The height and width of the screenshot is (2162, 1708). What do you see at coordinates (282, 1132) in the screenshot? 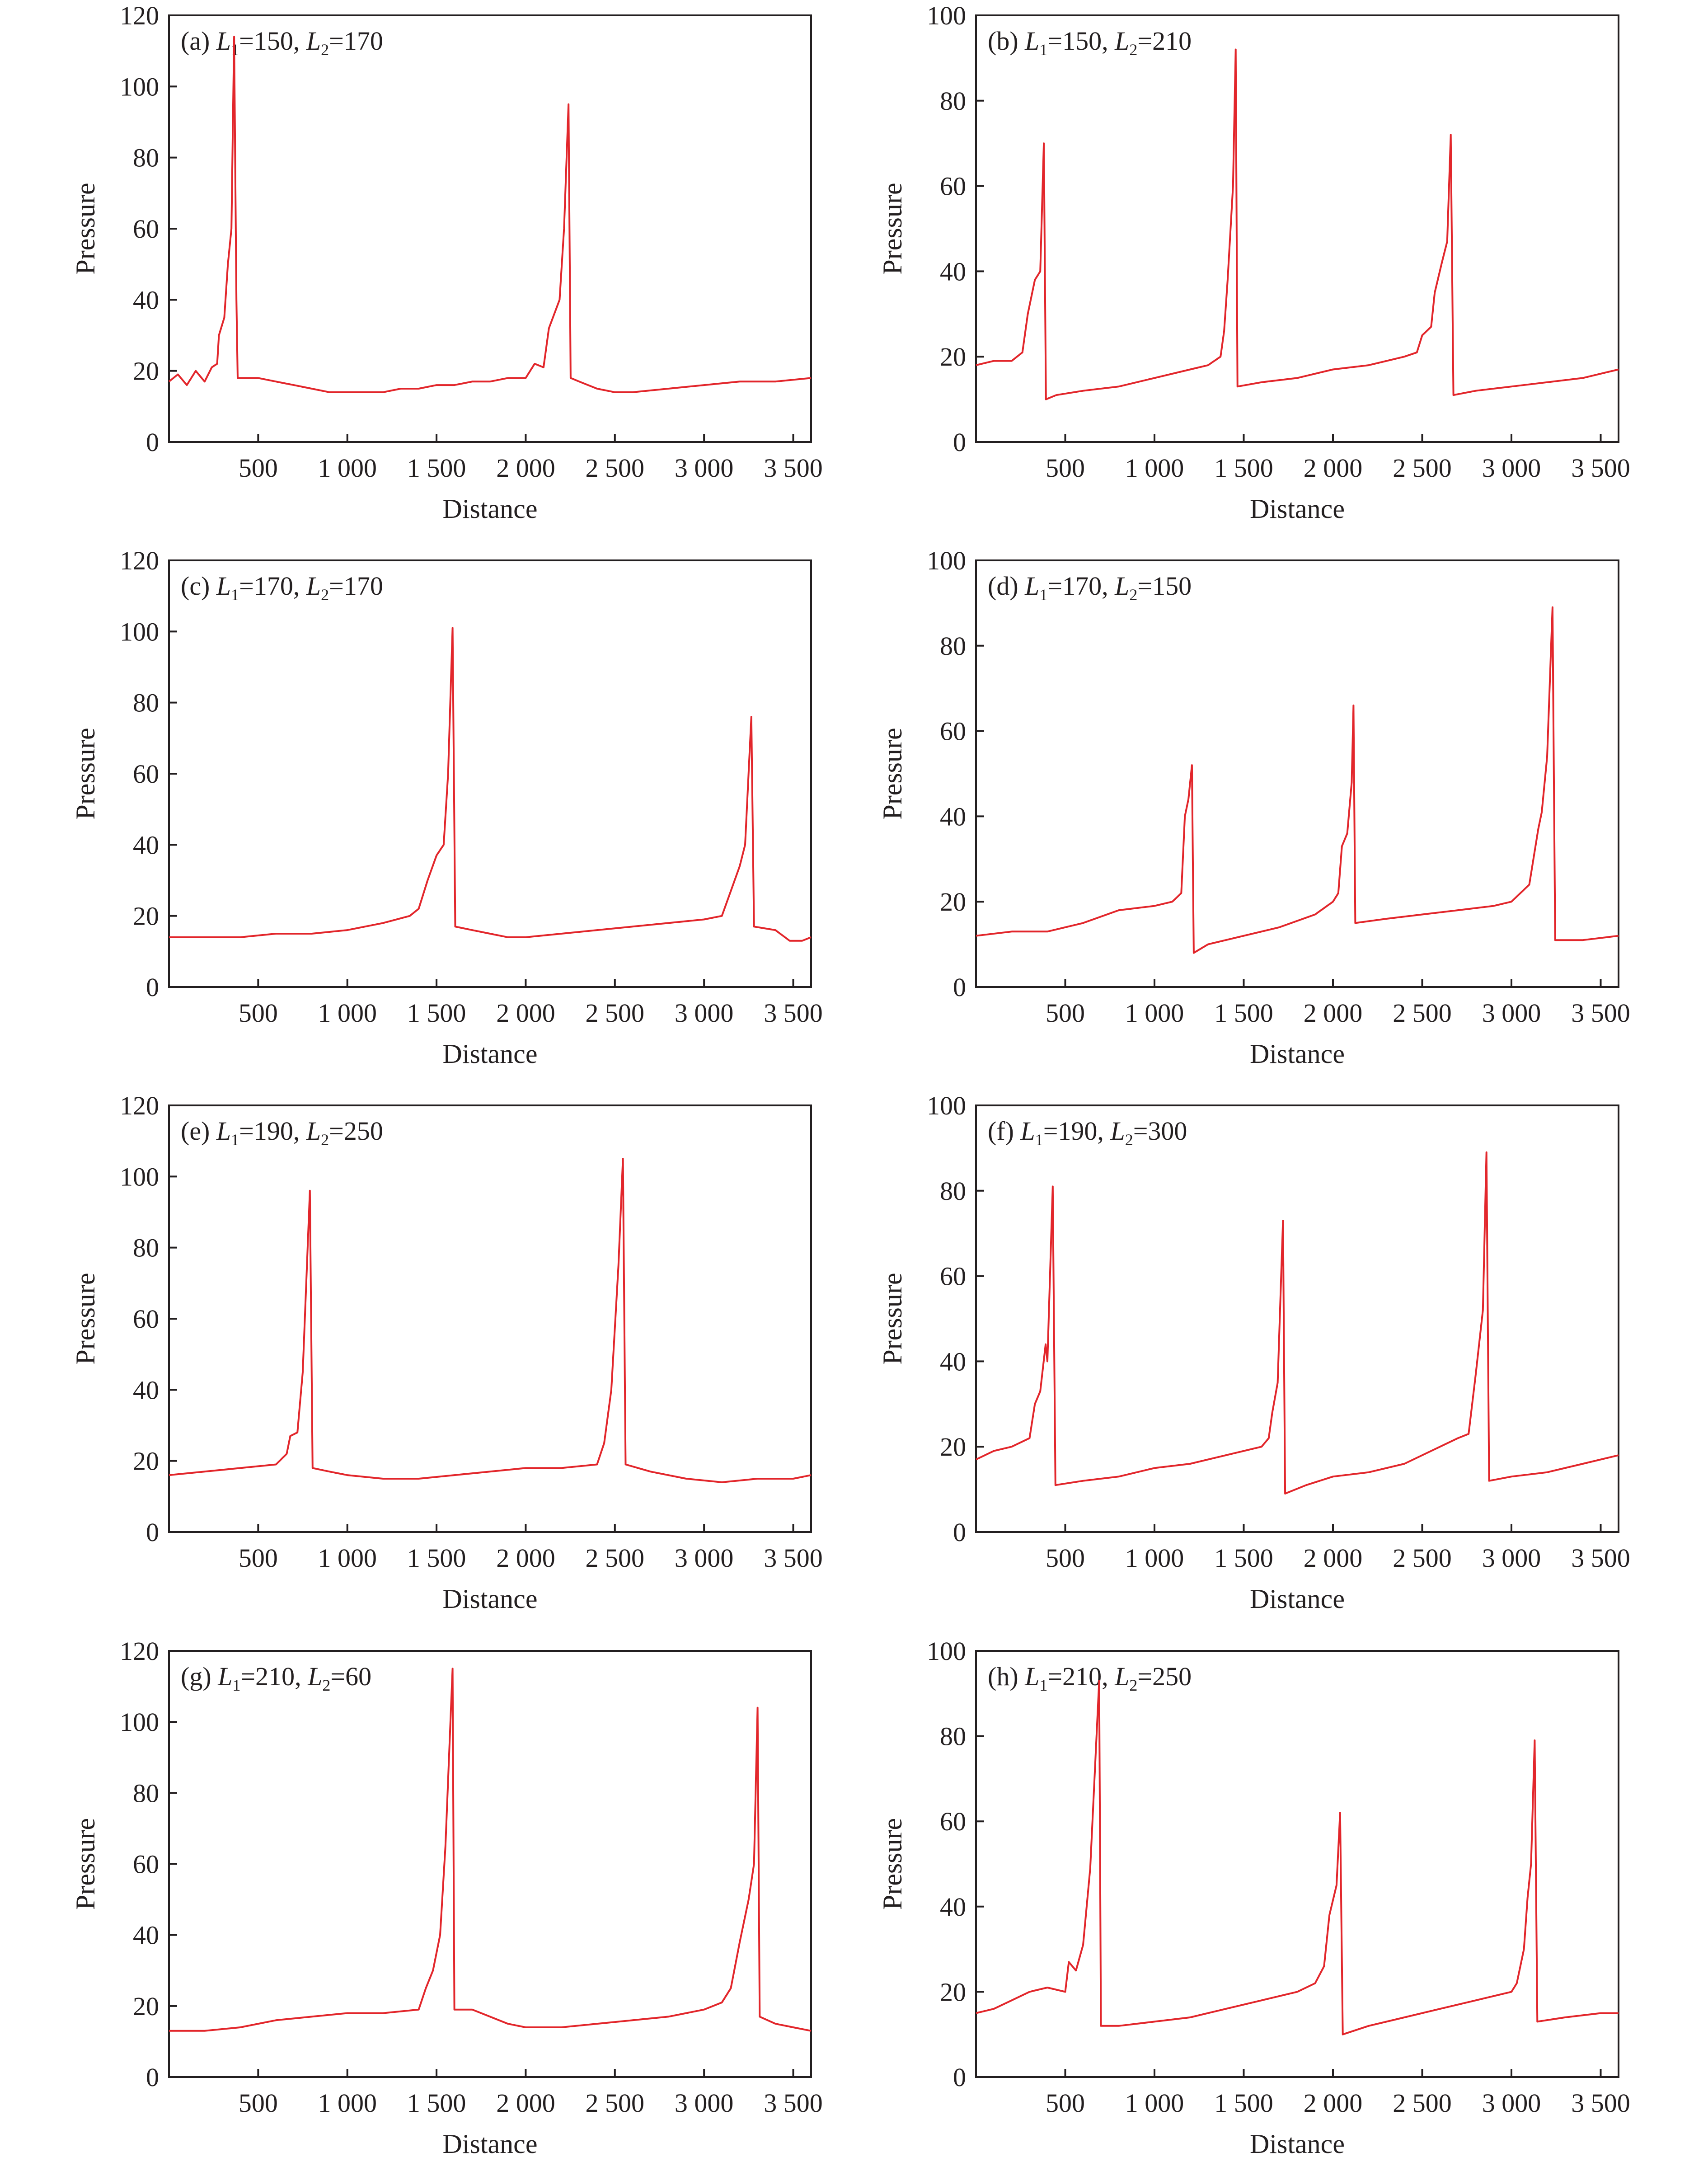
I see `panel-label: (e) L1=190, L2=250` at bounding box center [282, 1132].